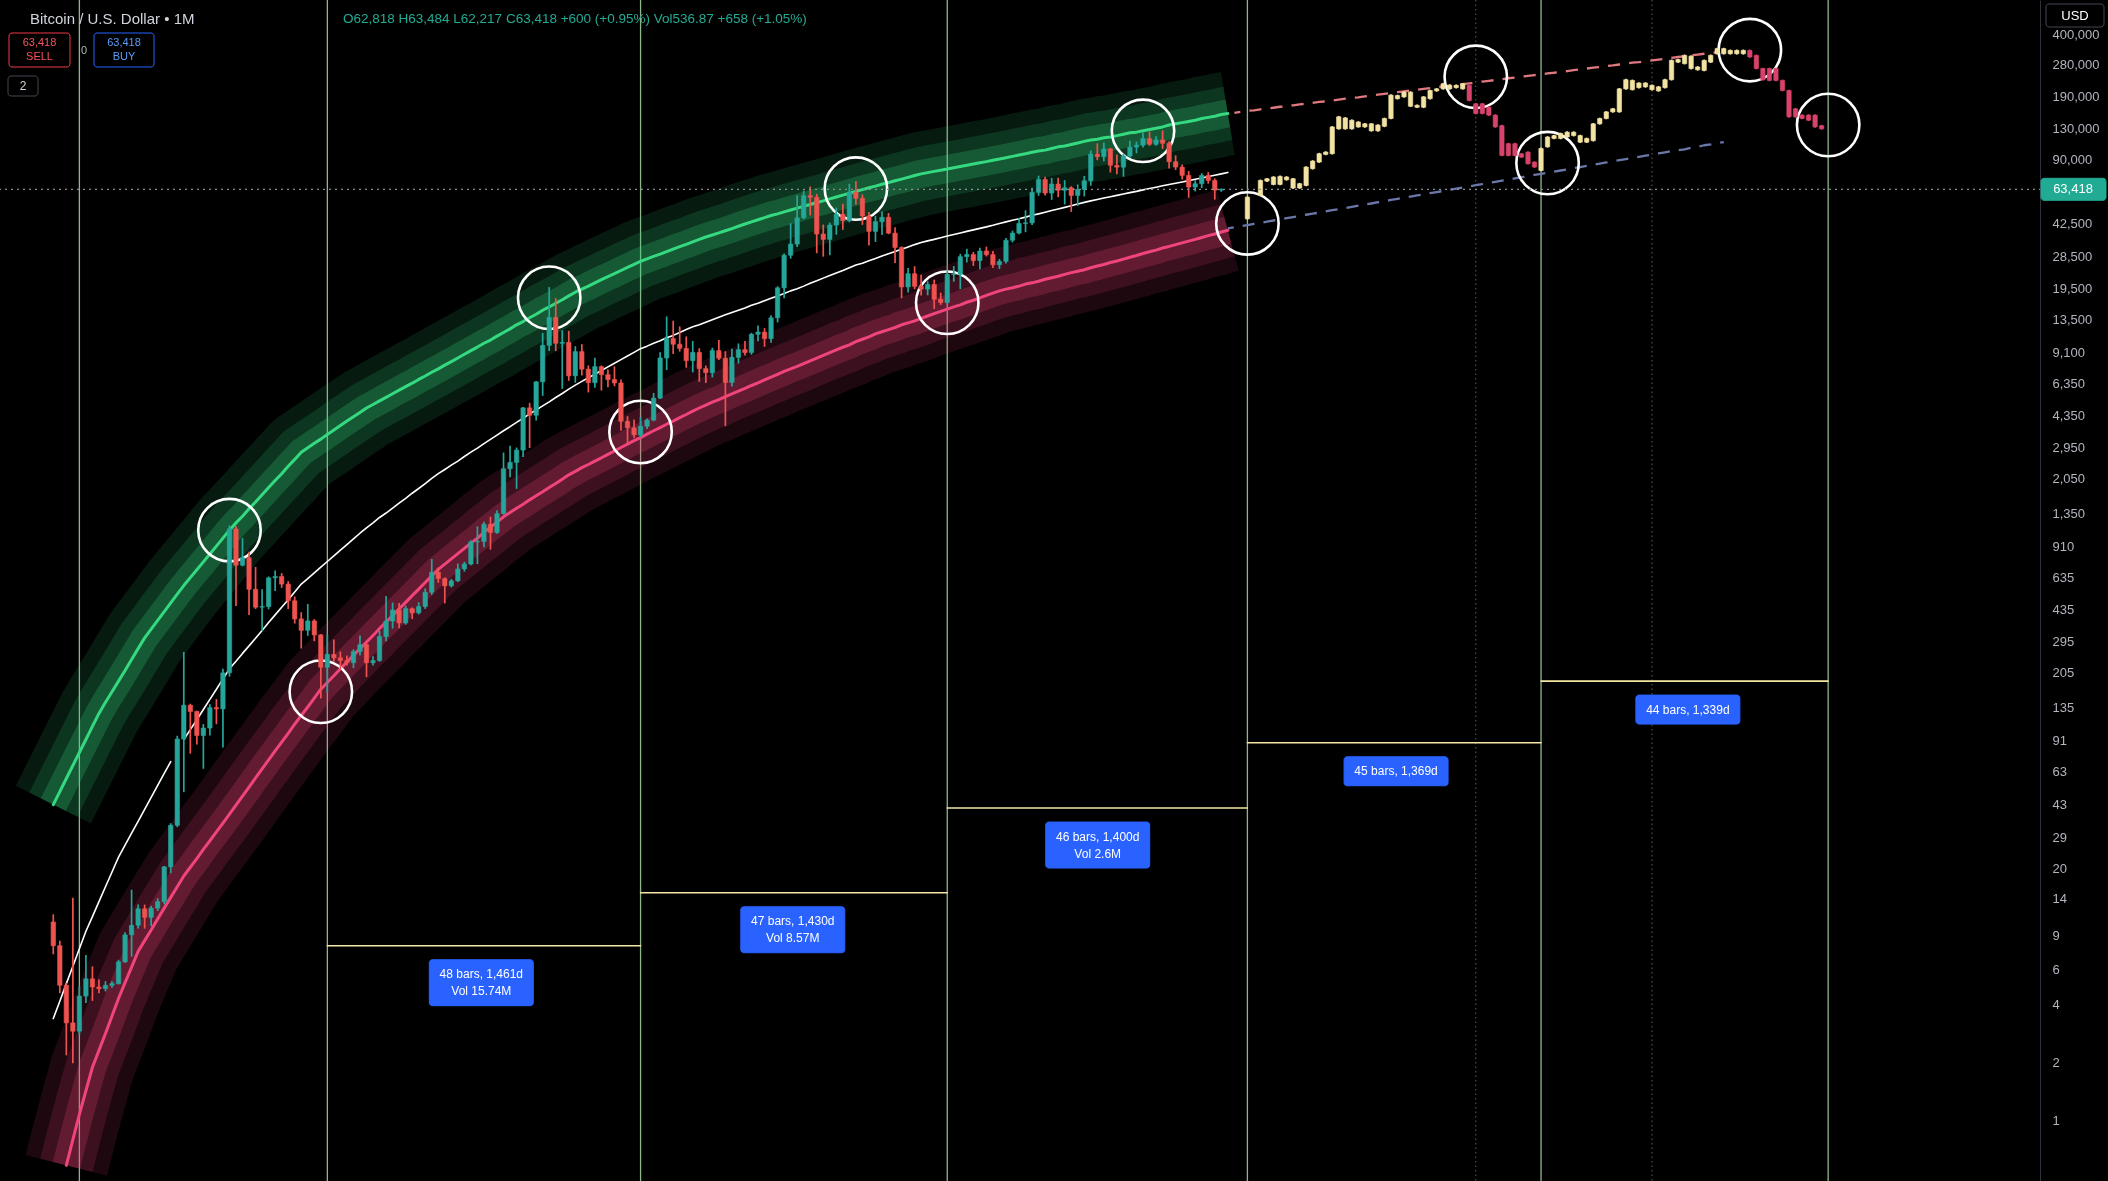 This screenshot has width=2108, height=1181. What do you see at coordinates (481, 983) in the screenshot?
I see `annotation: 48 bars, 1,461d Vol 15.74M` at bounding box center [481, 983].